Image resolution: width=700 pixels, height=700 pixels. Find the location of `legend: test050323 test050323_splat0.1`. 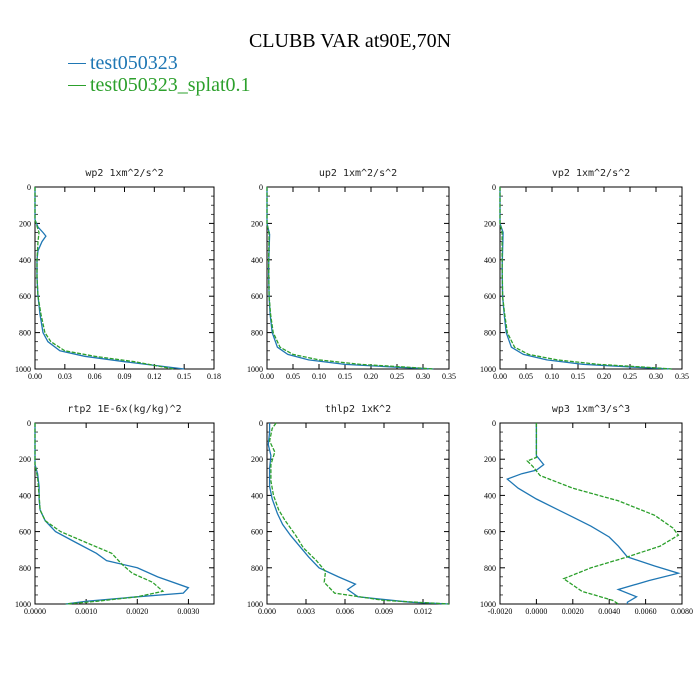

legend: test050323 test050323_splat0.1 is located at coordinates (159, 74).